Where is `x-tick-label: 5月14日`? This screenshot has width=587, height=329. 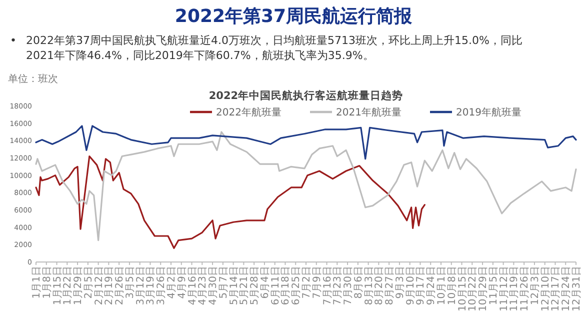 x-tick-label: 5月14日 is located at coordinates (234, 286).